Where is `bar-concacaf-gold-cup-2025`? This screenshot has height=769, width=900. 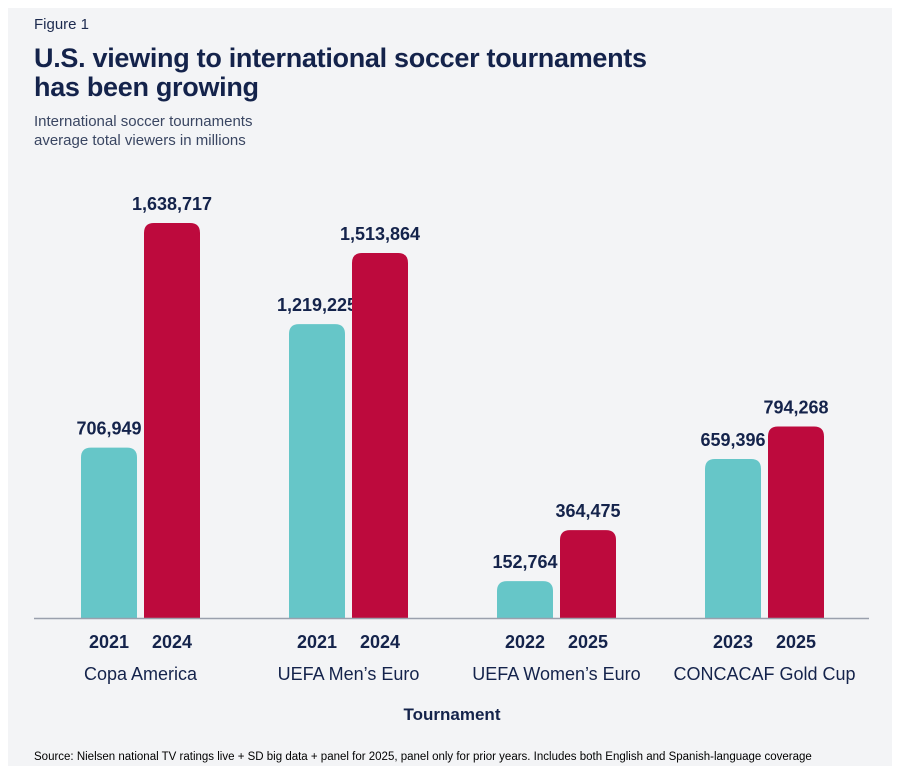 bar-concacaf-gold-cup-2025 is located at coordinates (796, 522).